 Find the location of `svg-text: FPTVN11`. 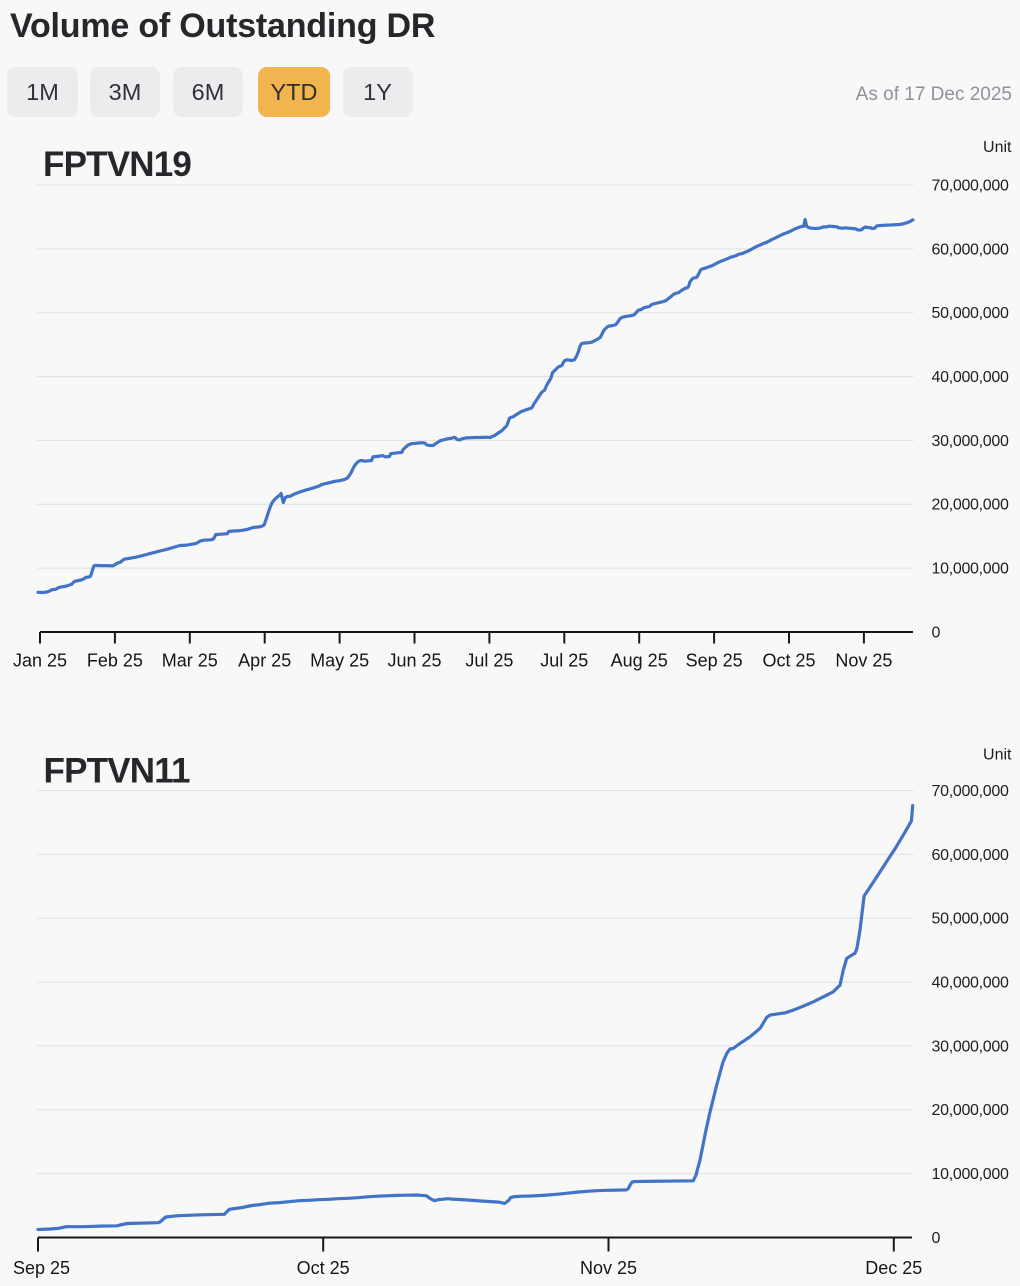

svg-text: FPTVN11 is located at coordinates (117, 771).